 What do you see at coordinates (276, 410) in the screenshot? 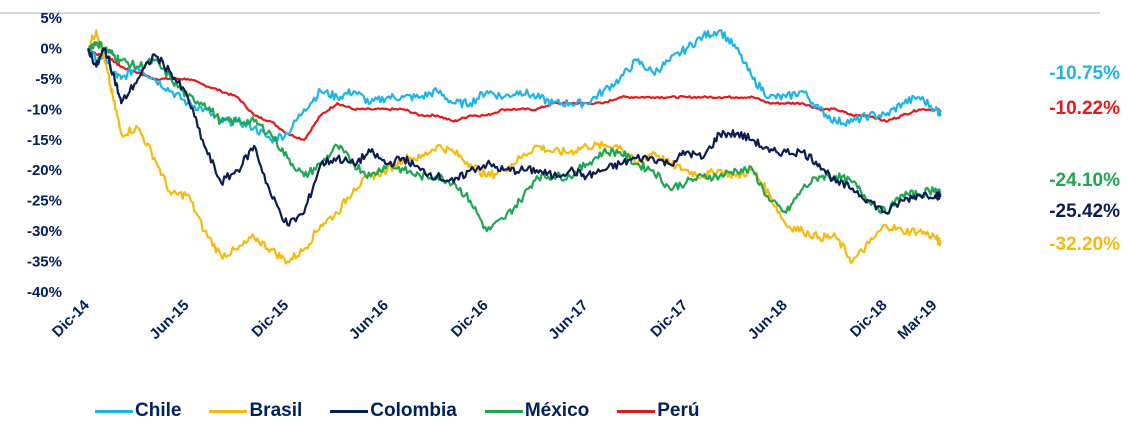
I see `legend-label: Brasil` at bounding box center [276, 410].